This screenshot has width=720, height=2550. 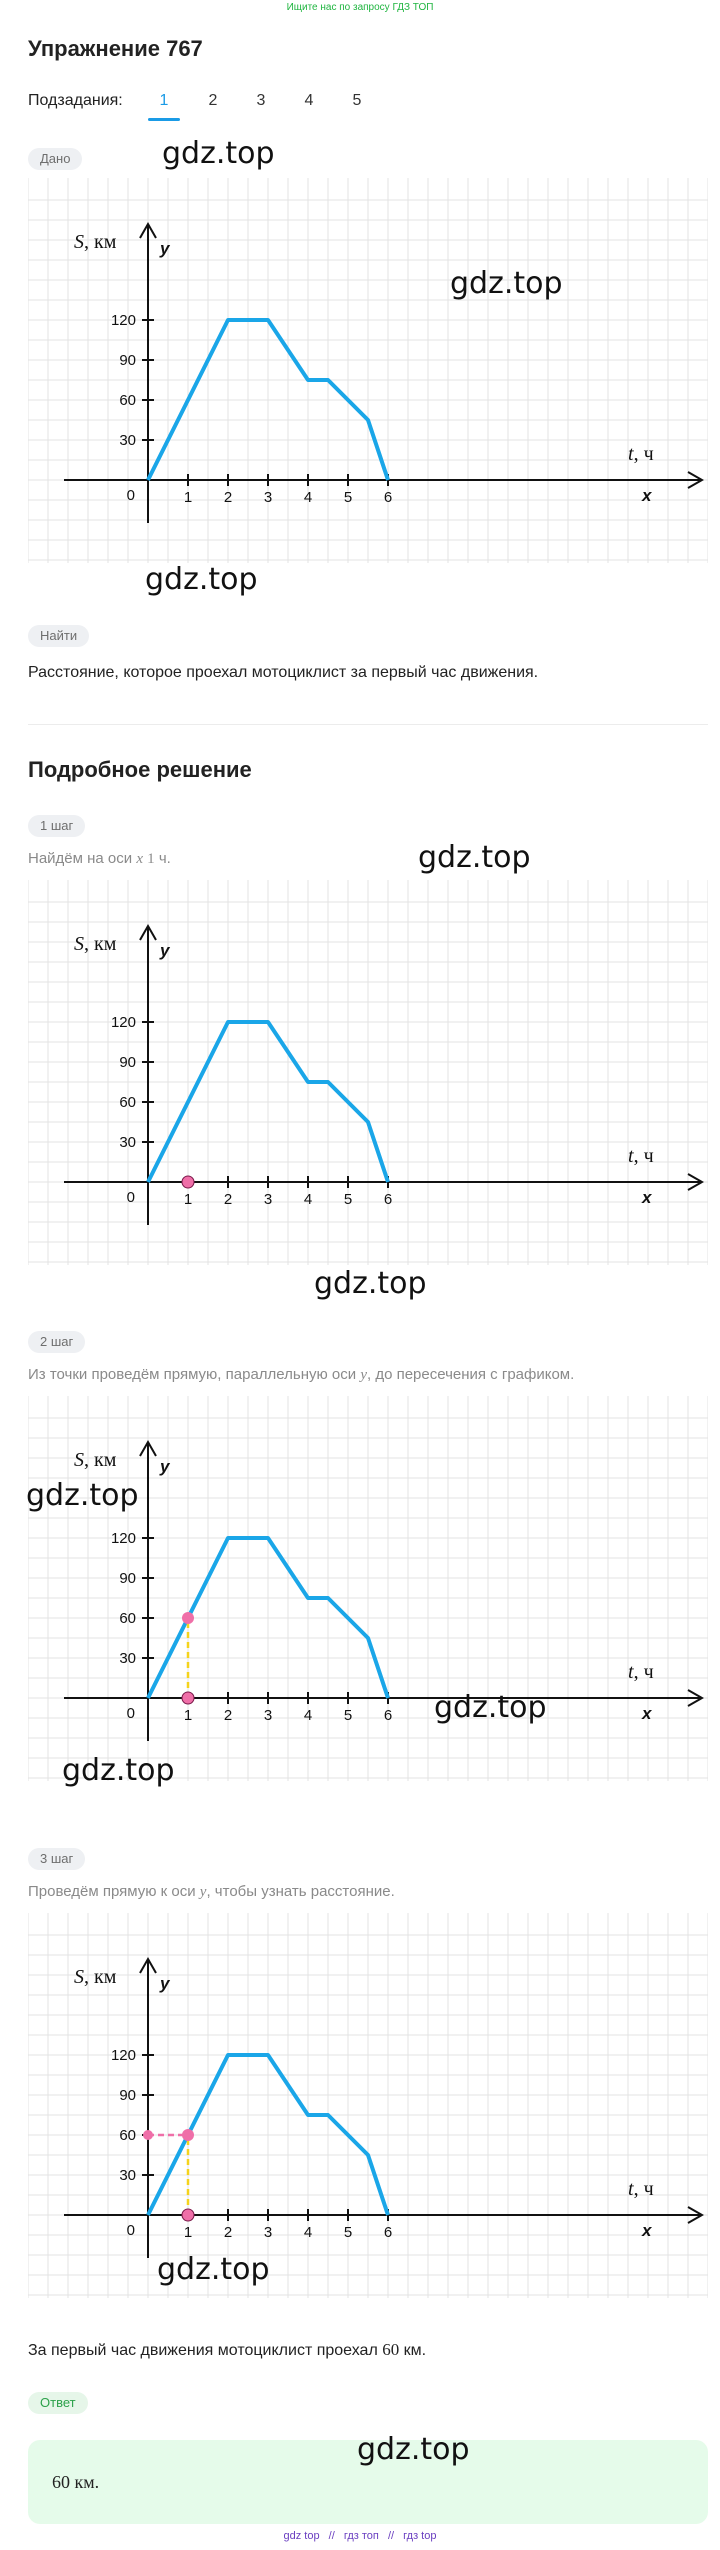 I want to click on origin-label: 0, so click(x=131, y=1197).